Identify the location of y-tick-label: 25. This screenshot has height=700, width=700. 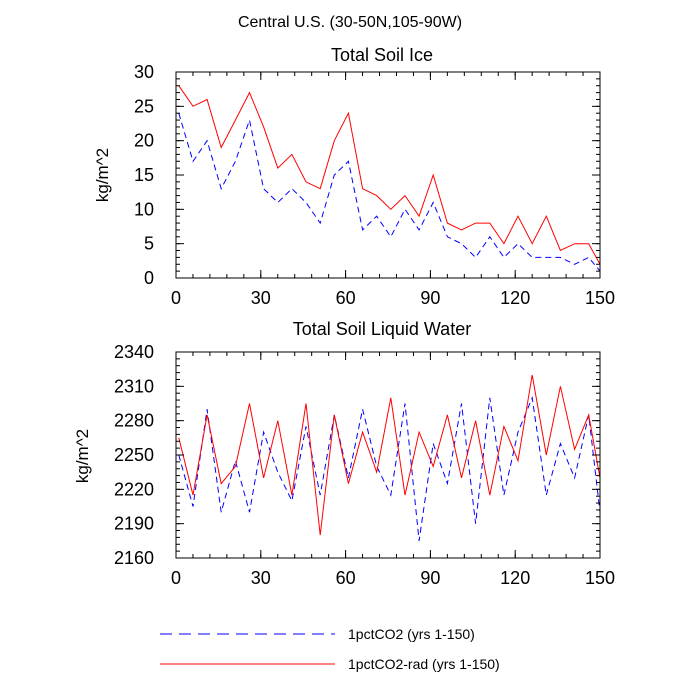
(144, 106).